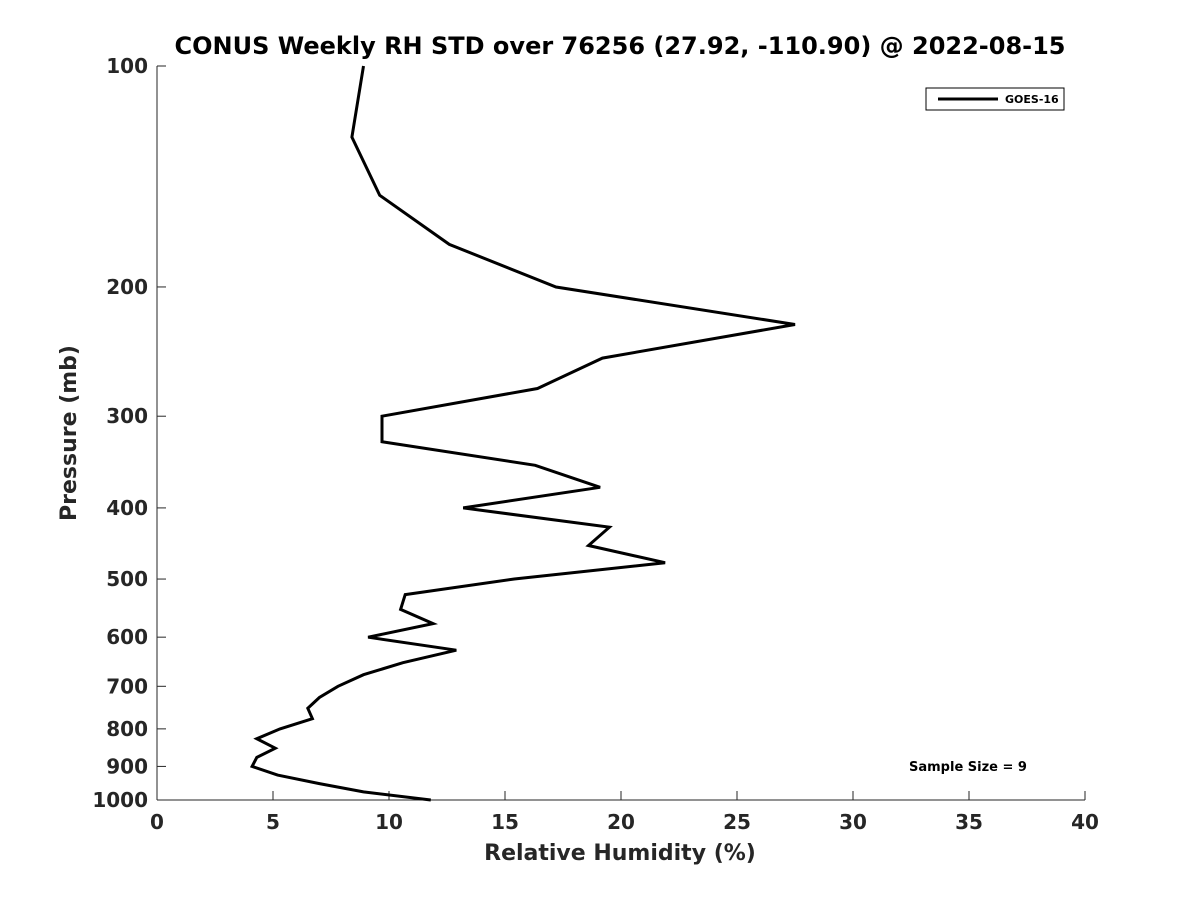 This screenshot has width=1200, height=900. What do you see at coordinates (127, 579) in the screenshot?
I see `y-tick-label: 500` at bounding box center [127, 579].